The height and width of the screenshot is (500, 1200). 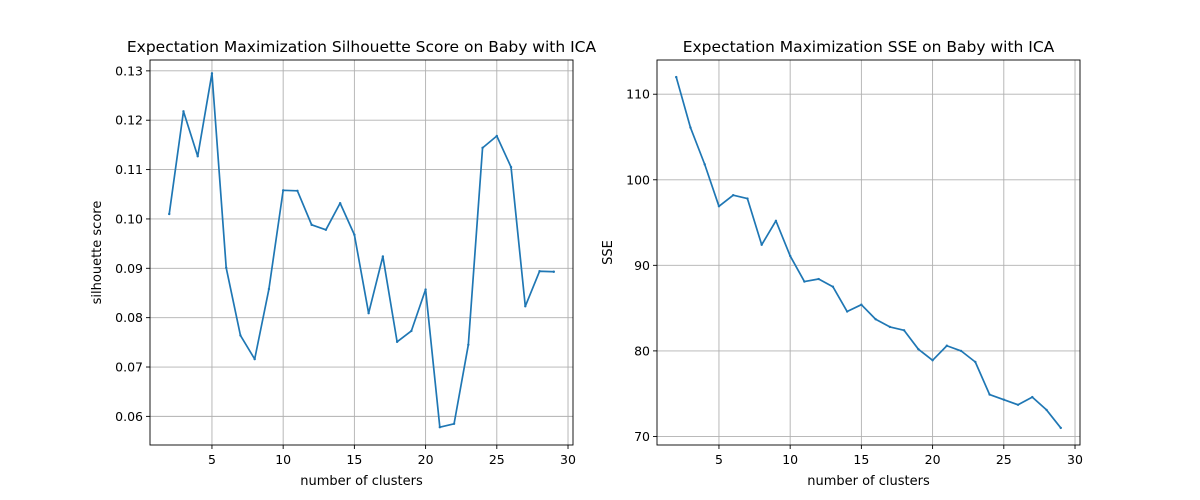 I want to click on silhouette-y-tick-label: 0.07, so click(x=129, y=367).